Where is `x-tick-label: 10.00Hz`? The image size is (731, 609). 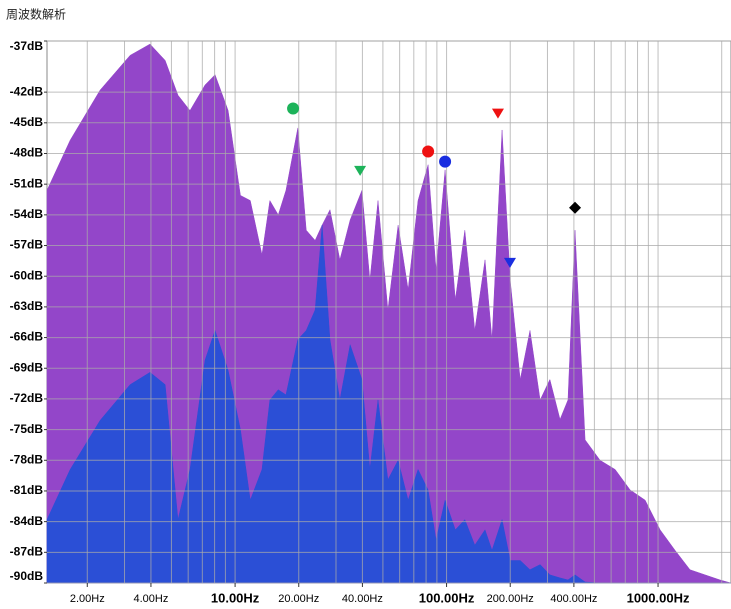 x-tick-label: 10.00Hz is located at coordinates (235, 597).